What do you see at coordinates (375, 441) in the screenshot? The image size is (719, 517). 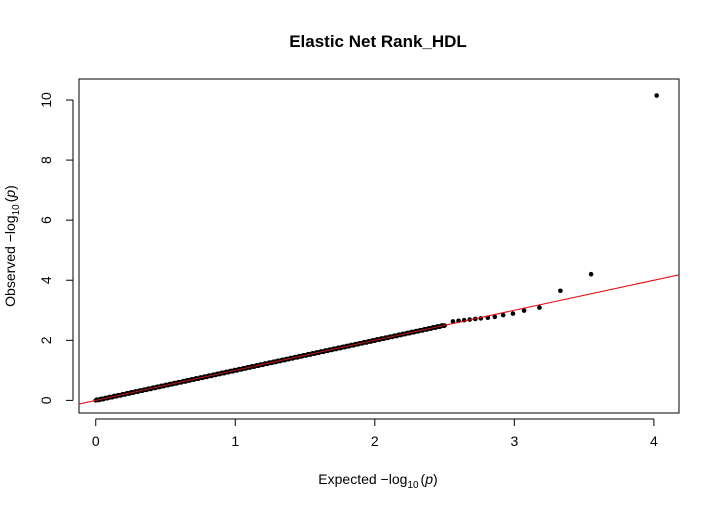 I see `x-tick-label: 2` at bounding box center [375, 441].